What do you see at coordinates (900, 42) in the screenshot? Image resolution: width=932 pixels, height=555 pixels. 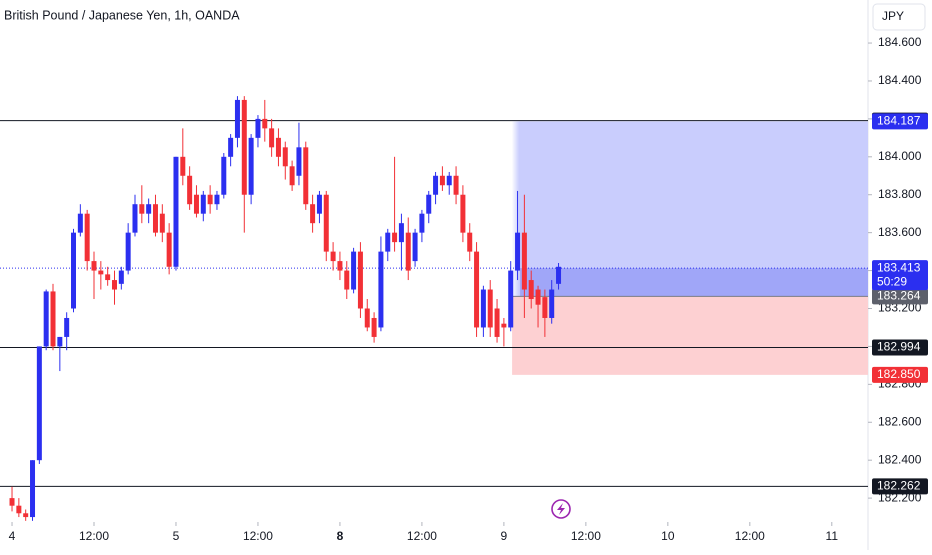 I see `y-tick-label: 184.600` at bounding box center [900, 42].